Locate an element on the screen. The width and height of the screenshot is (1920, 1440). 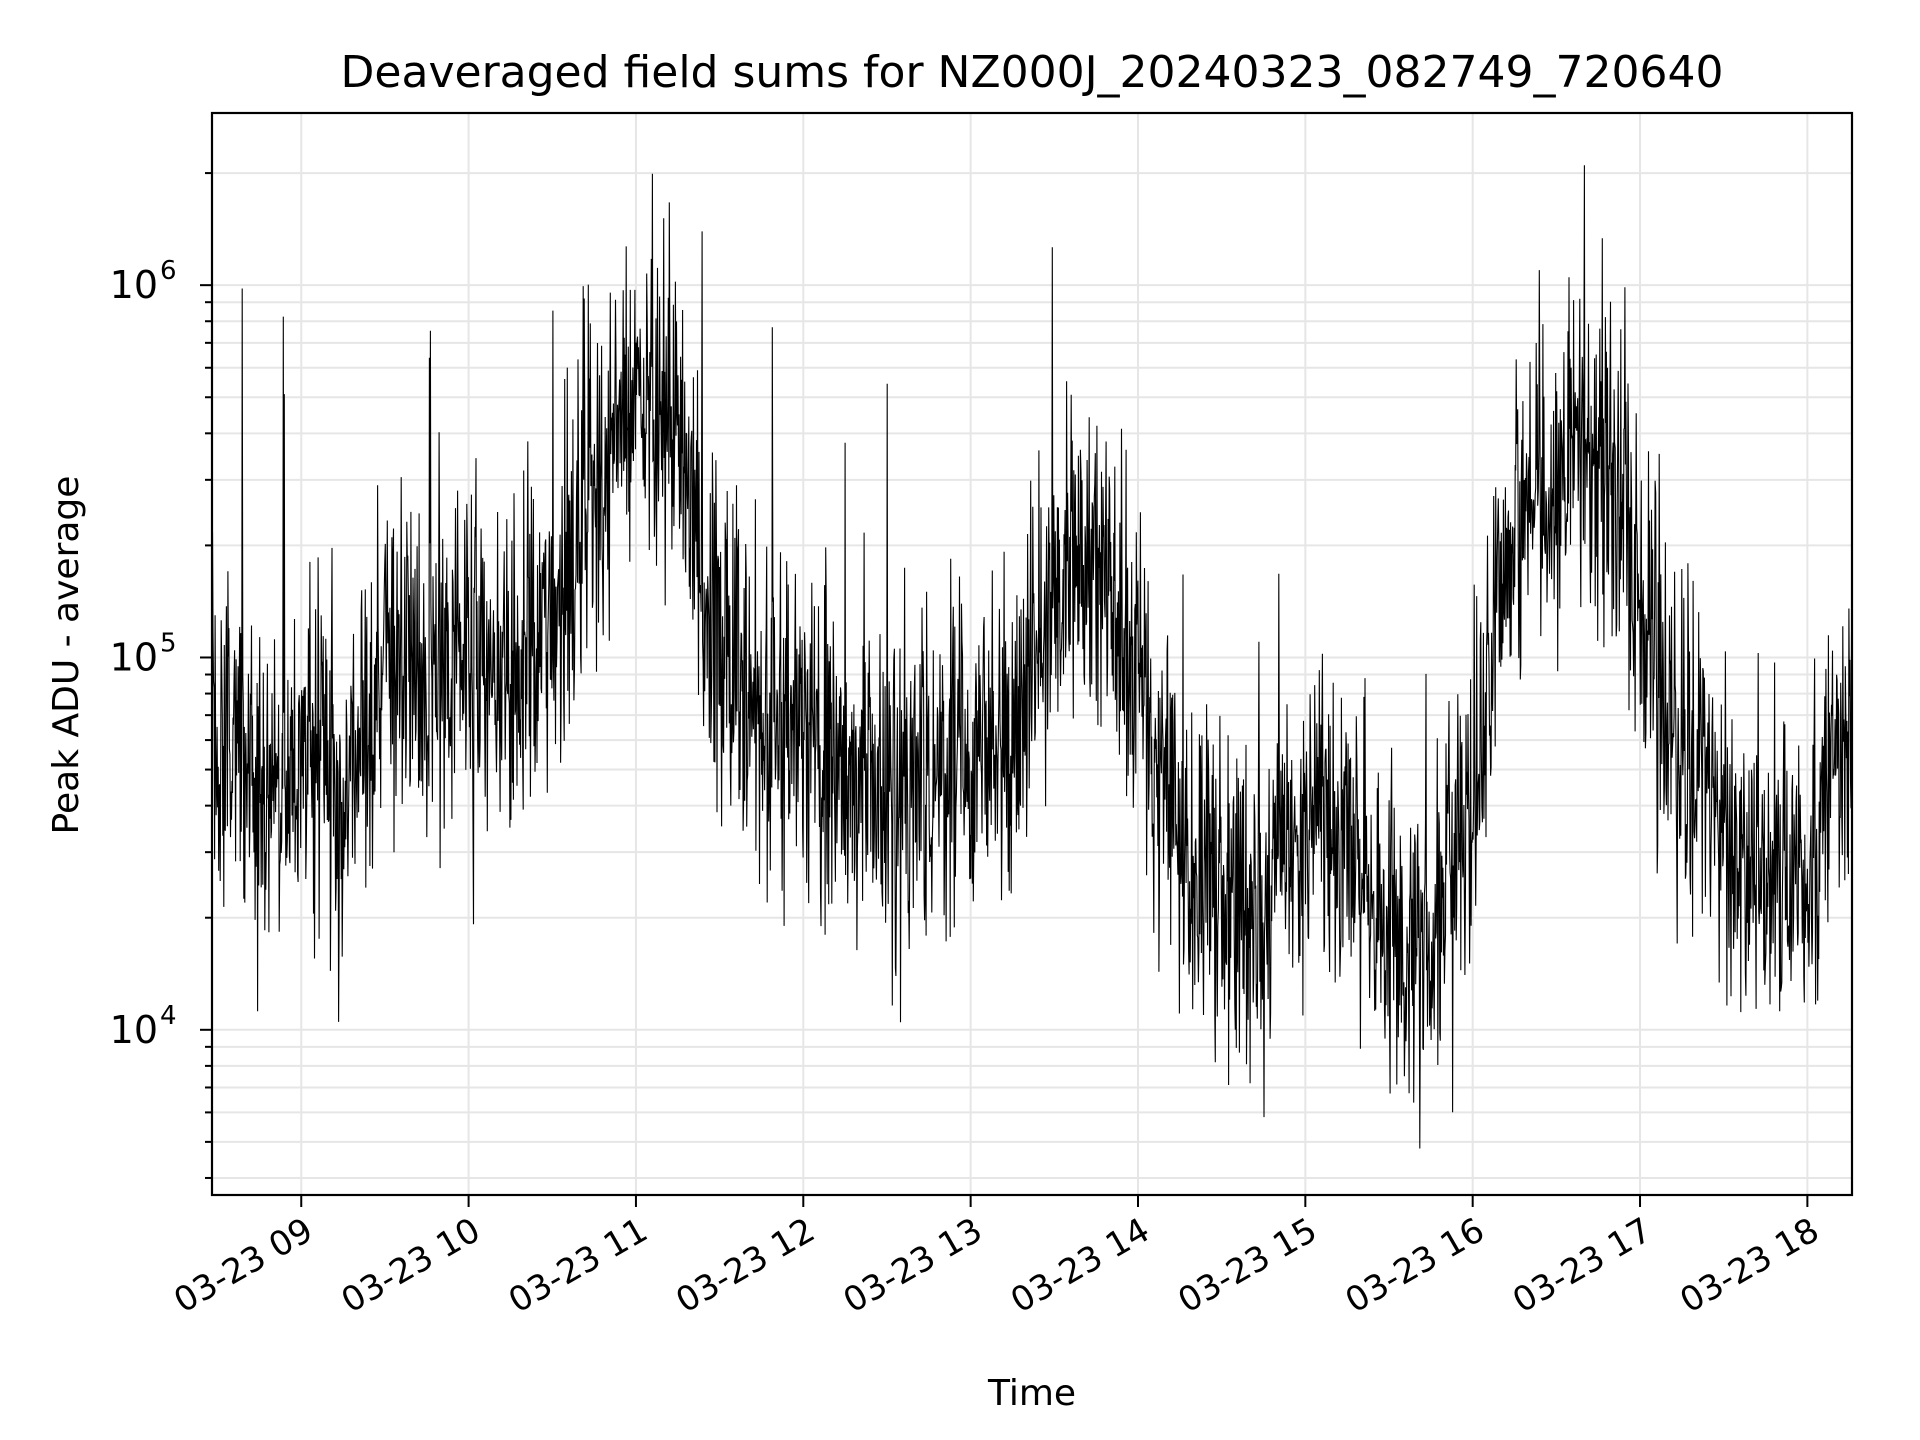
x-tick-label: 03-23 15 is located at coordinates (1247, 1265).